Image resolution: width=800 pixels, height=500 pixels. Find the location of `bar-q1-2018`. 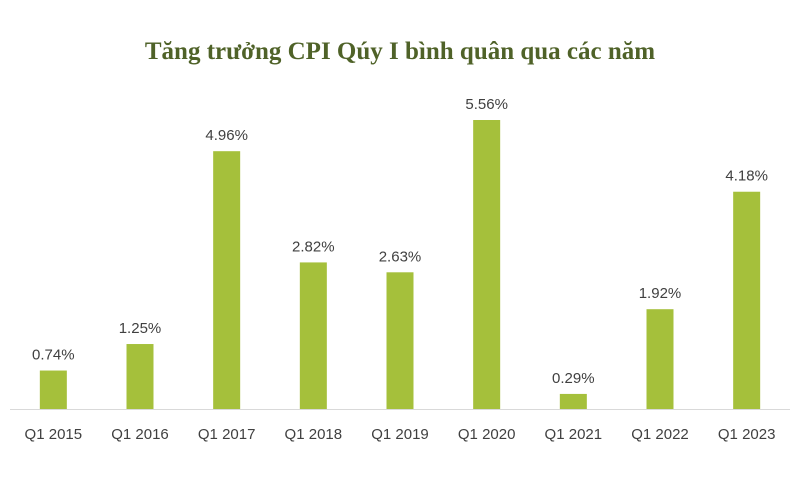

bar-q1-2018 is located at coordinates (313, 335).